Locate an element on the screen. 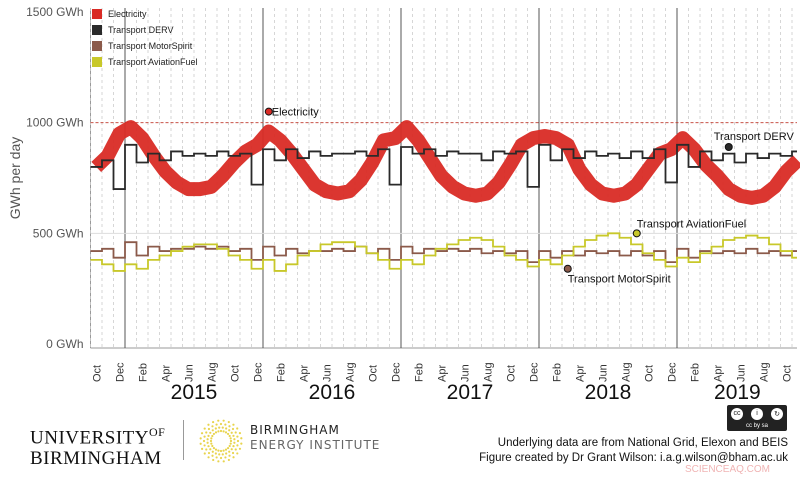 This screenshot has height=480, width=800. y-axis-label: GWh per day is located at coordinates (15, 178).